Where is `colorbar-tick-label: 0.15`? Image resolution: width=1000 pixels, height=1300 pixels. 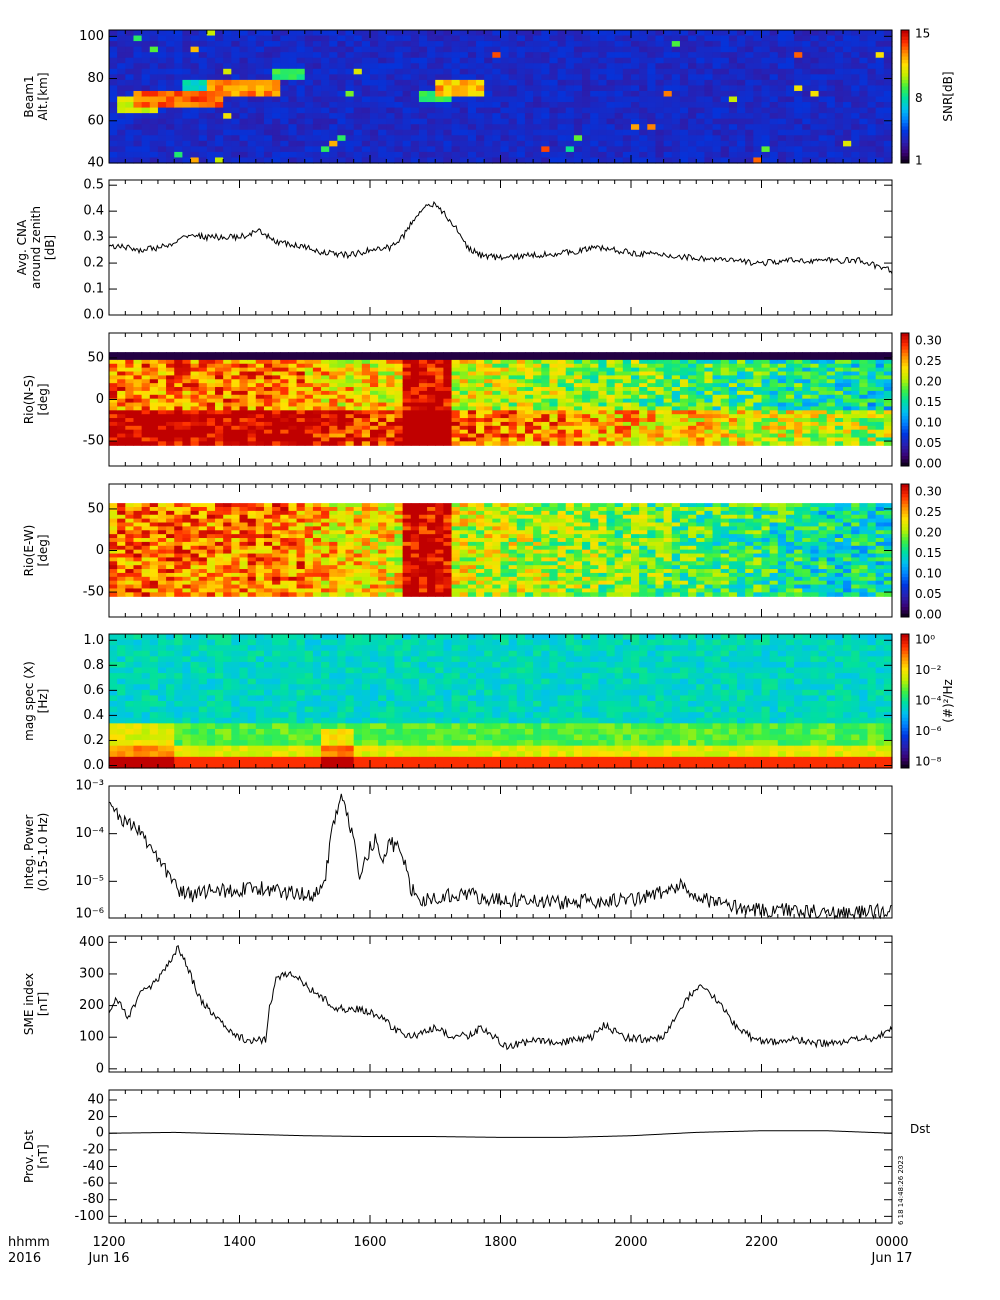 colorbar-tick-label: 0.15 is located at coordinates (928, 402).